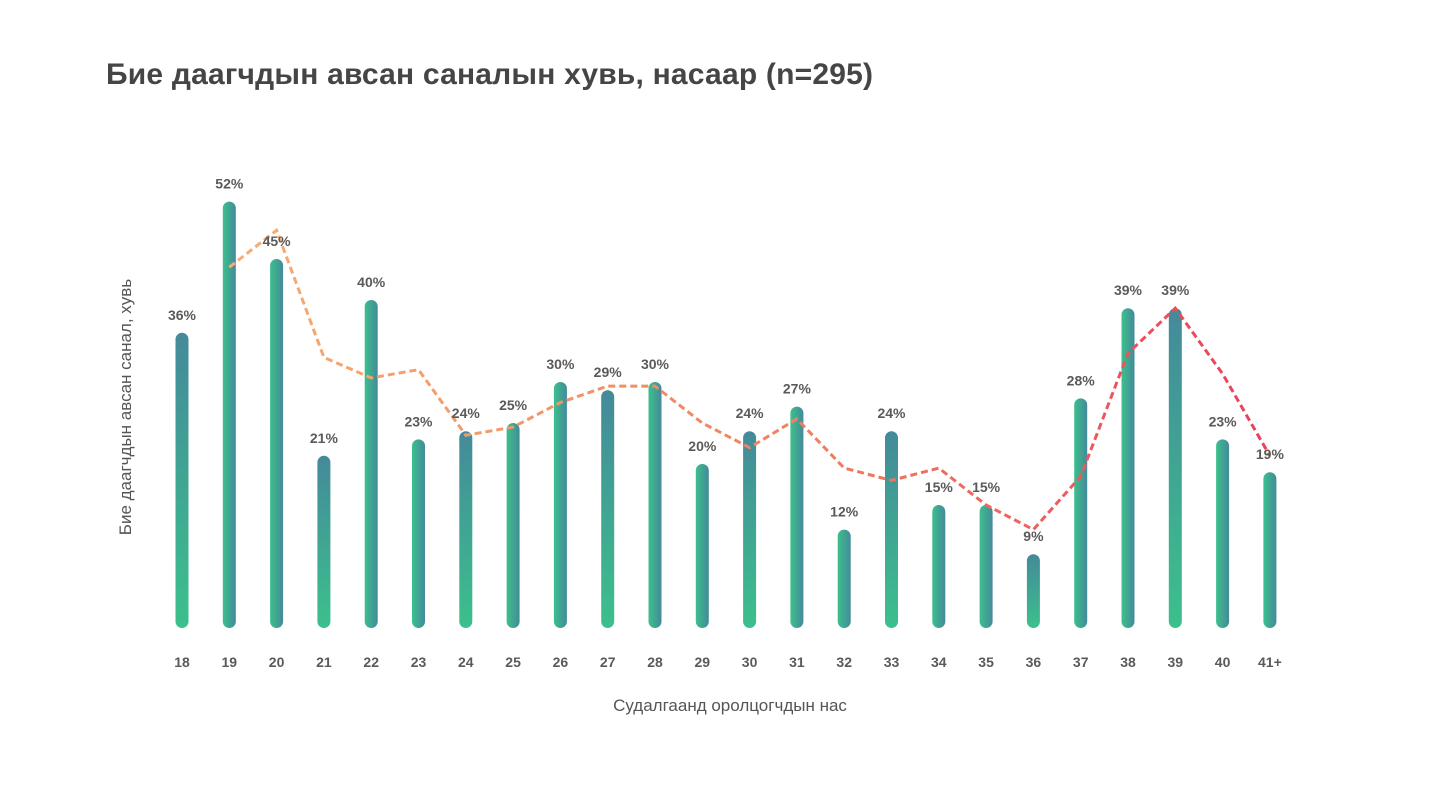  What do you see at coordinates (1270, 550) in the screenshot?
I see `bar-41+` at bounding box center [1270, 550].